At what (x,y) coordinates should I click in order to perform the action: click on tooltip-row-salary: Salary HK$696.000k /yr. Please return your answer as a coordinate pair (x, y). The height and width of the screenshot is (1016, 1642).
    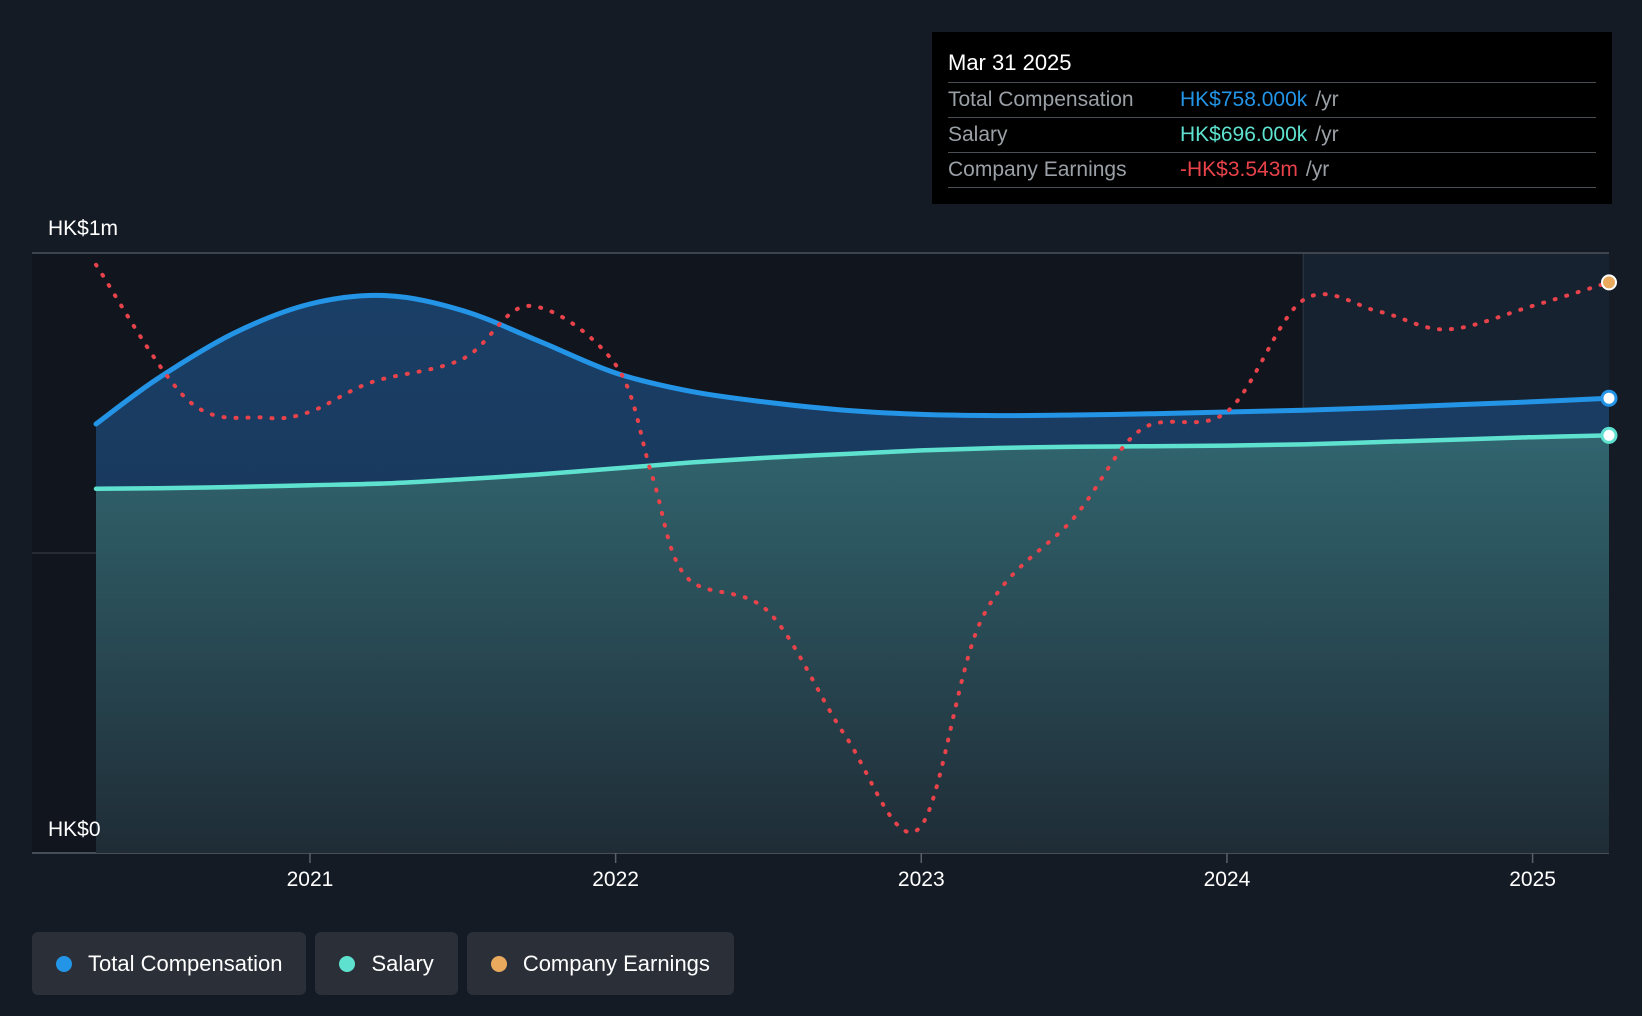
    Looking at the image, I should click on (1272, 134).